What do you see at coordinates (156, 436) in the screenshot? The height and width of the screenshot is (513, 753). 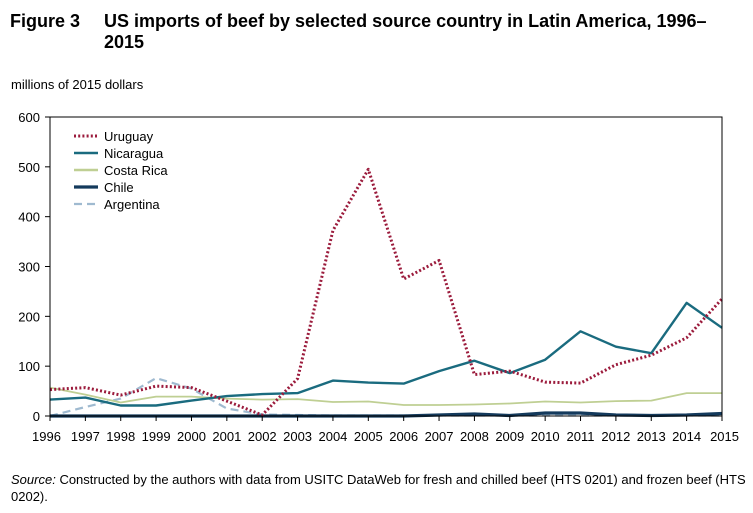 I see `x-tick-label: 1999` at bounding box center [156, 436].